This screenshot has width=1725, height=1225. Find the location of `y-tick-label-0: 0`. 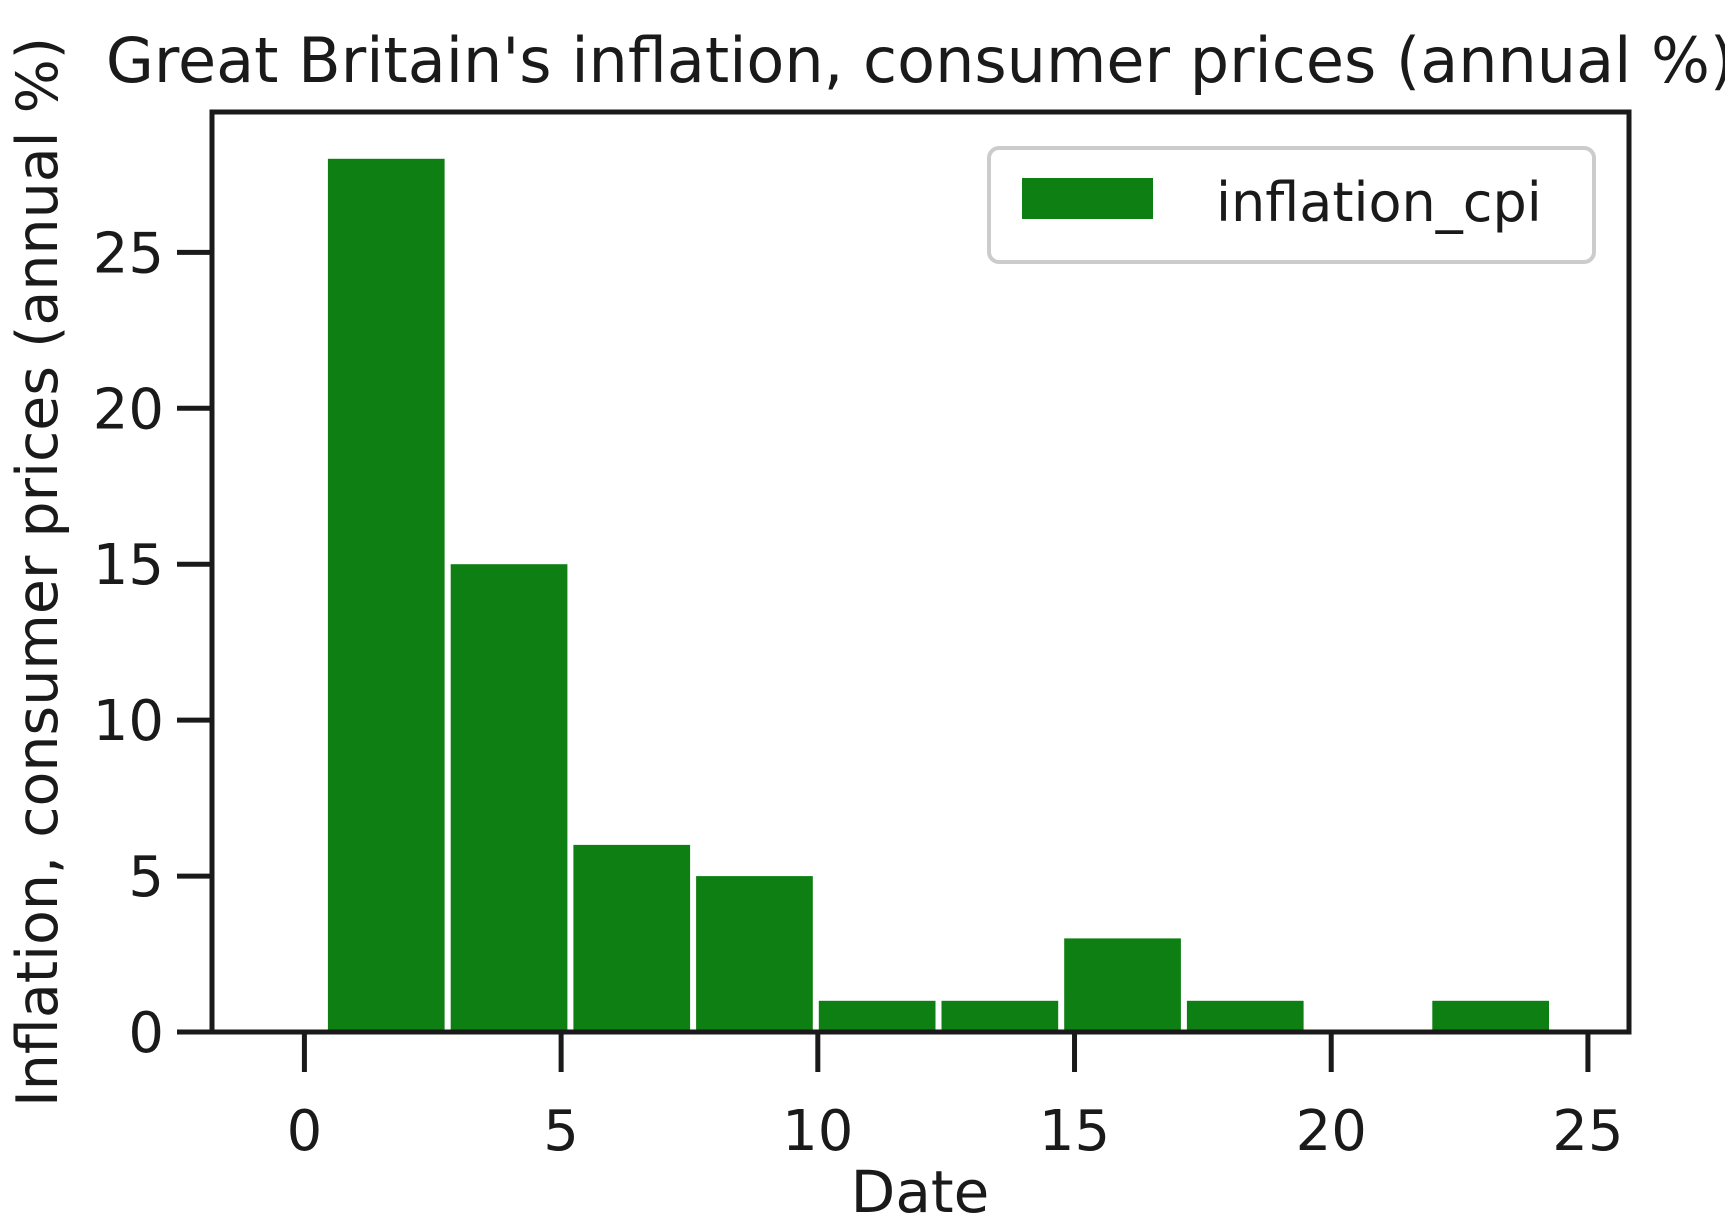

y-tick-label-0: 0 is located at coordinates (146, 1033).